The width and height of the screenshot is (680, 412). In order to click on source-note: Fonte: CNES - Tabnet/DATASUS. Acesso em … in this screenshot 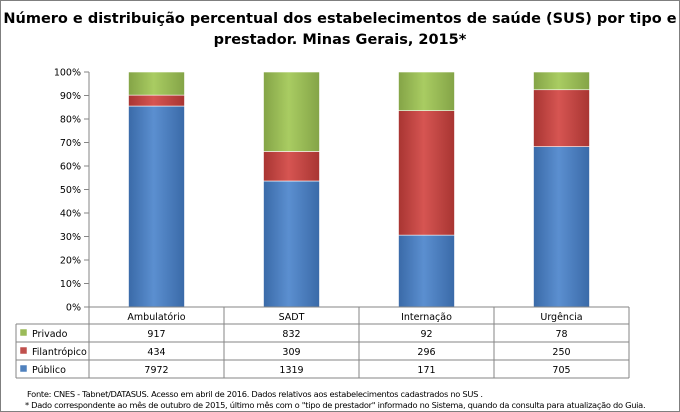, I will do `click(255, 394)`.